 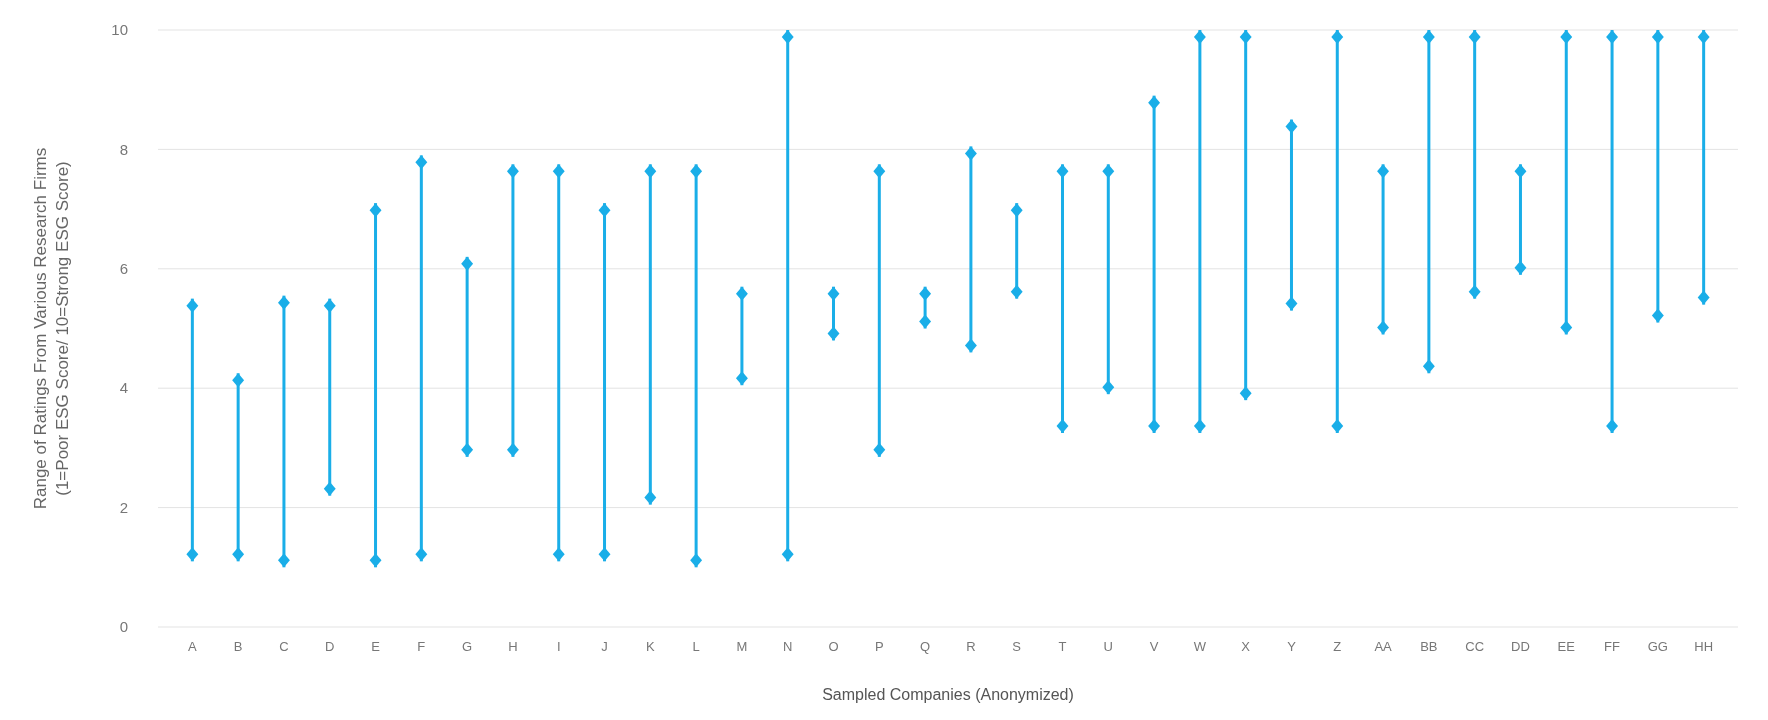 I want to click on y-tick-label: 2, so click(x=123, y=507).